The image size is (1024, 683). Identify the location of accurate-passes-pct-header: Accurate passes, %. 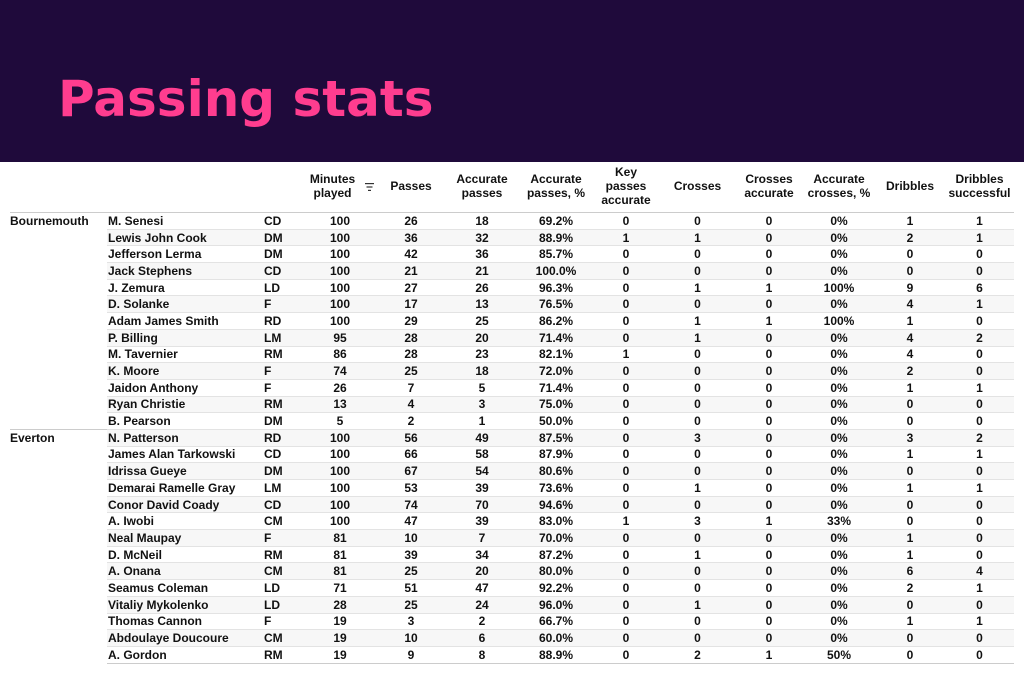
(556, 186).